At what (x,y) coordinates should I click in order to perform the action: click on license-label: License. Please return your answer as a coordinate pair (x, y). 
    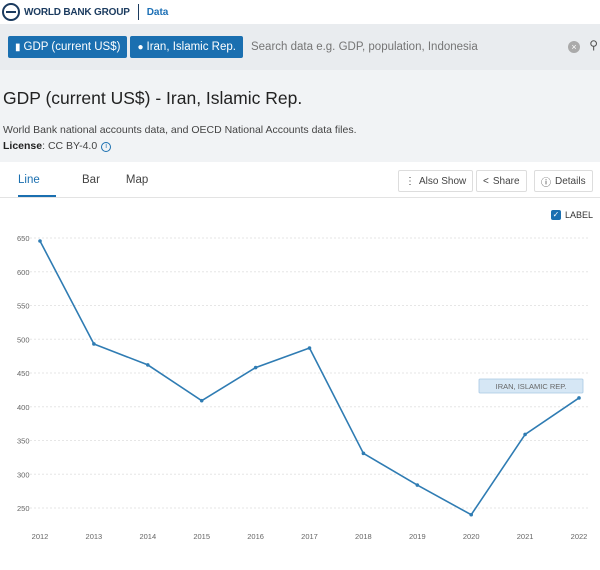
    Looking at the image, I should click on (23, 146).